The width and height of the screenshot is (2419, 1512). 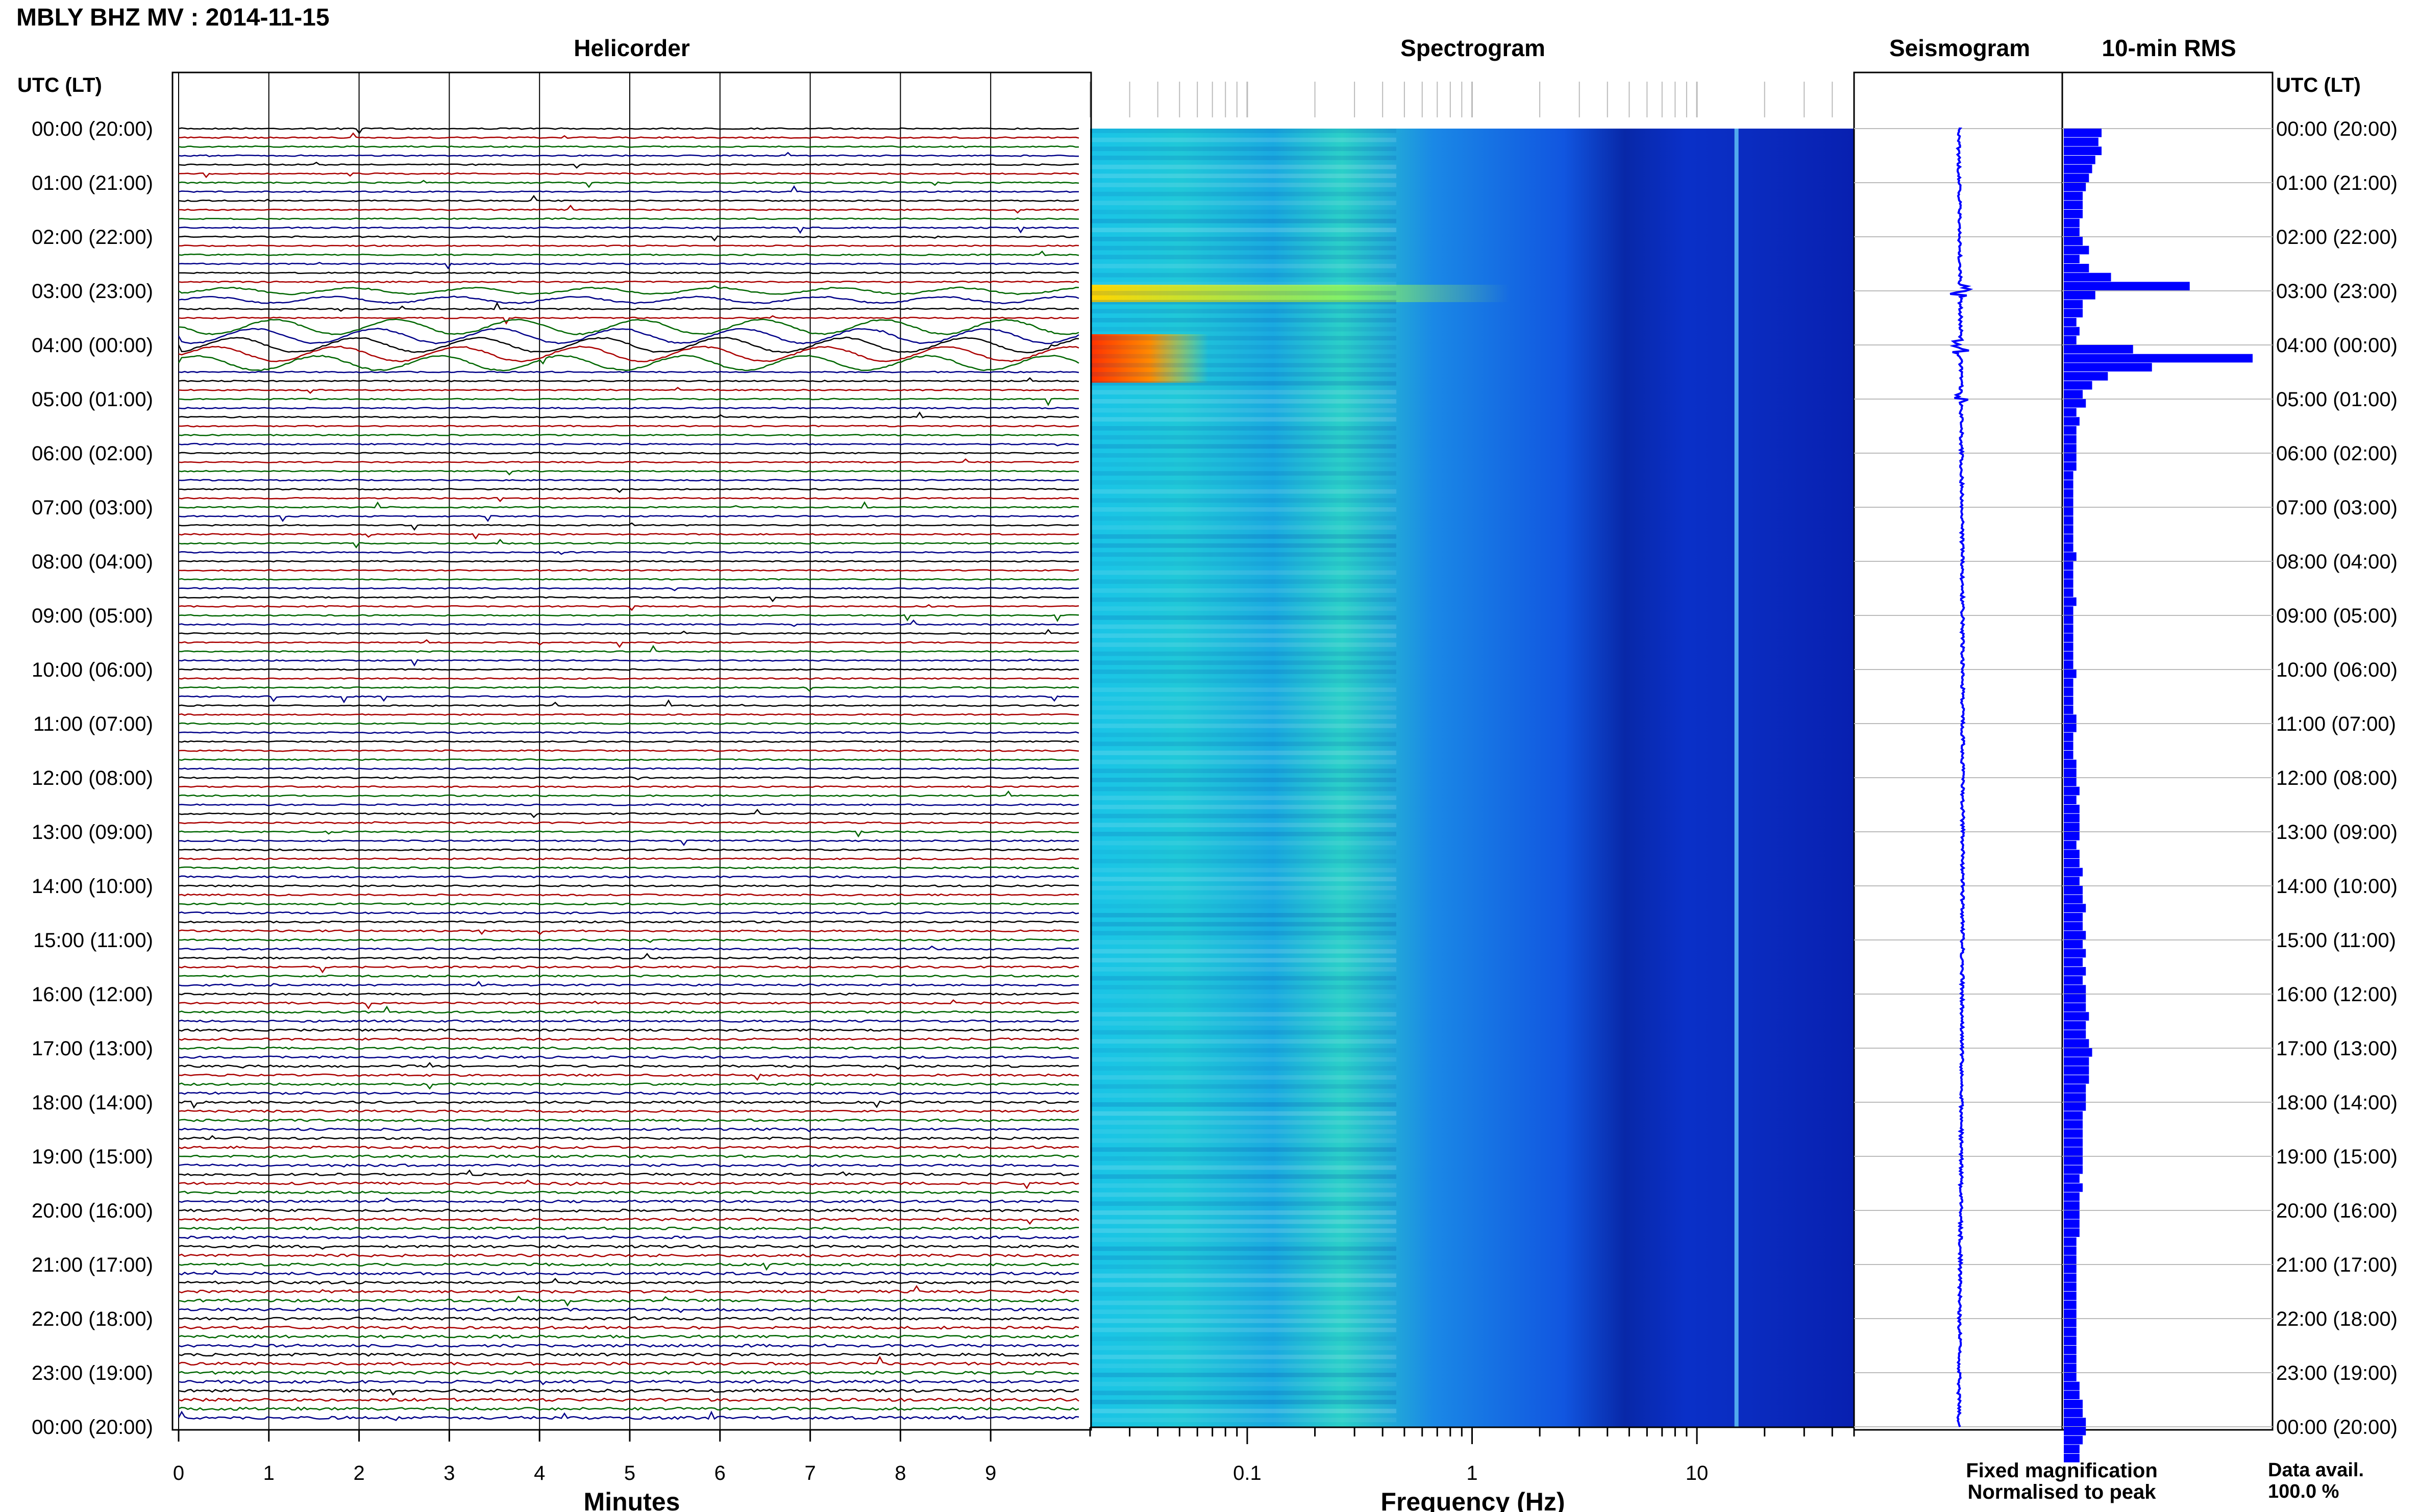 I want to click on spectrogram-line-15hz, so click(x=1736, y=778).